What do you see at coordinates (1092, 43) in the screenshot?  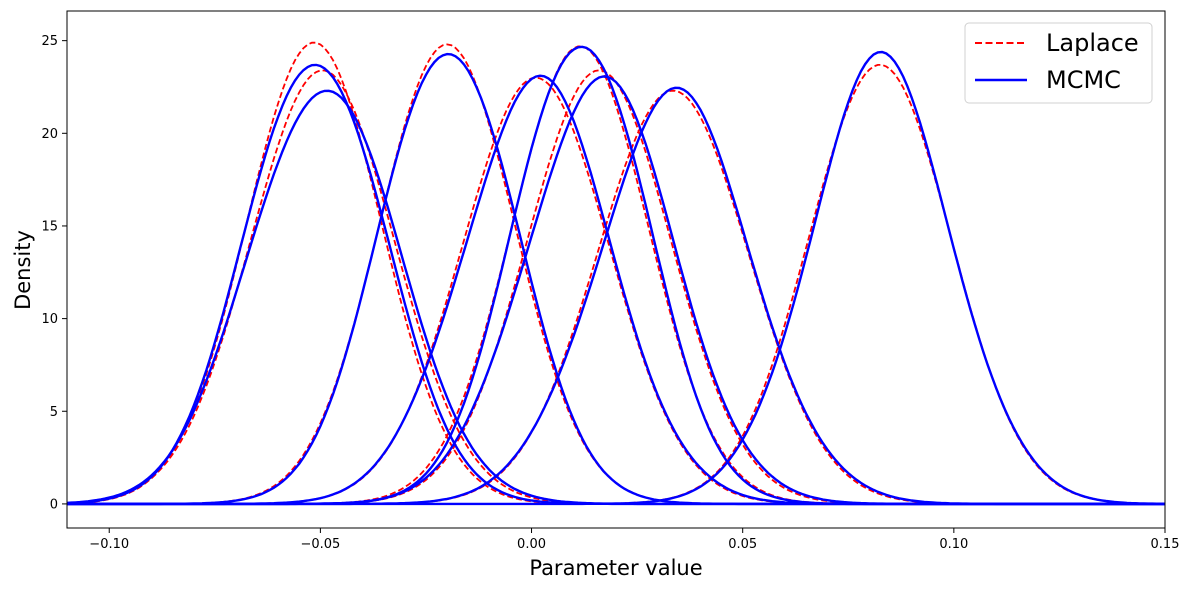 I see `legend-laplace-label: Laplace` at bounding box center [1092, 43].